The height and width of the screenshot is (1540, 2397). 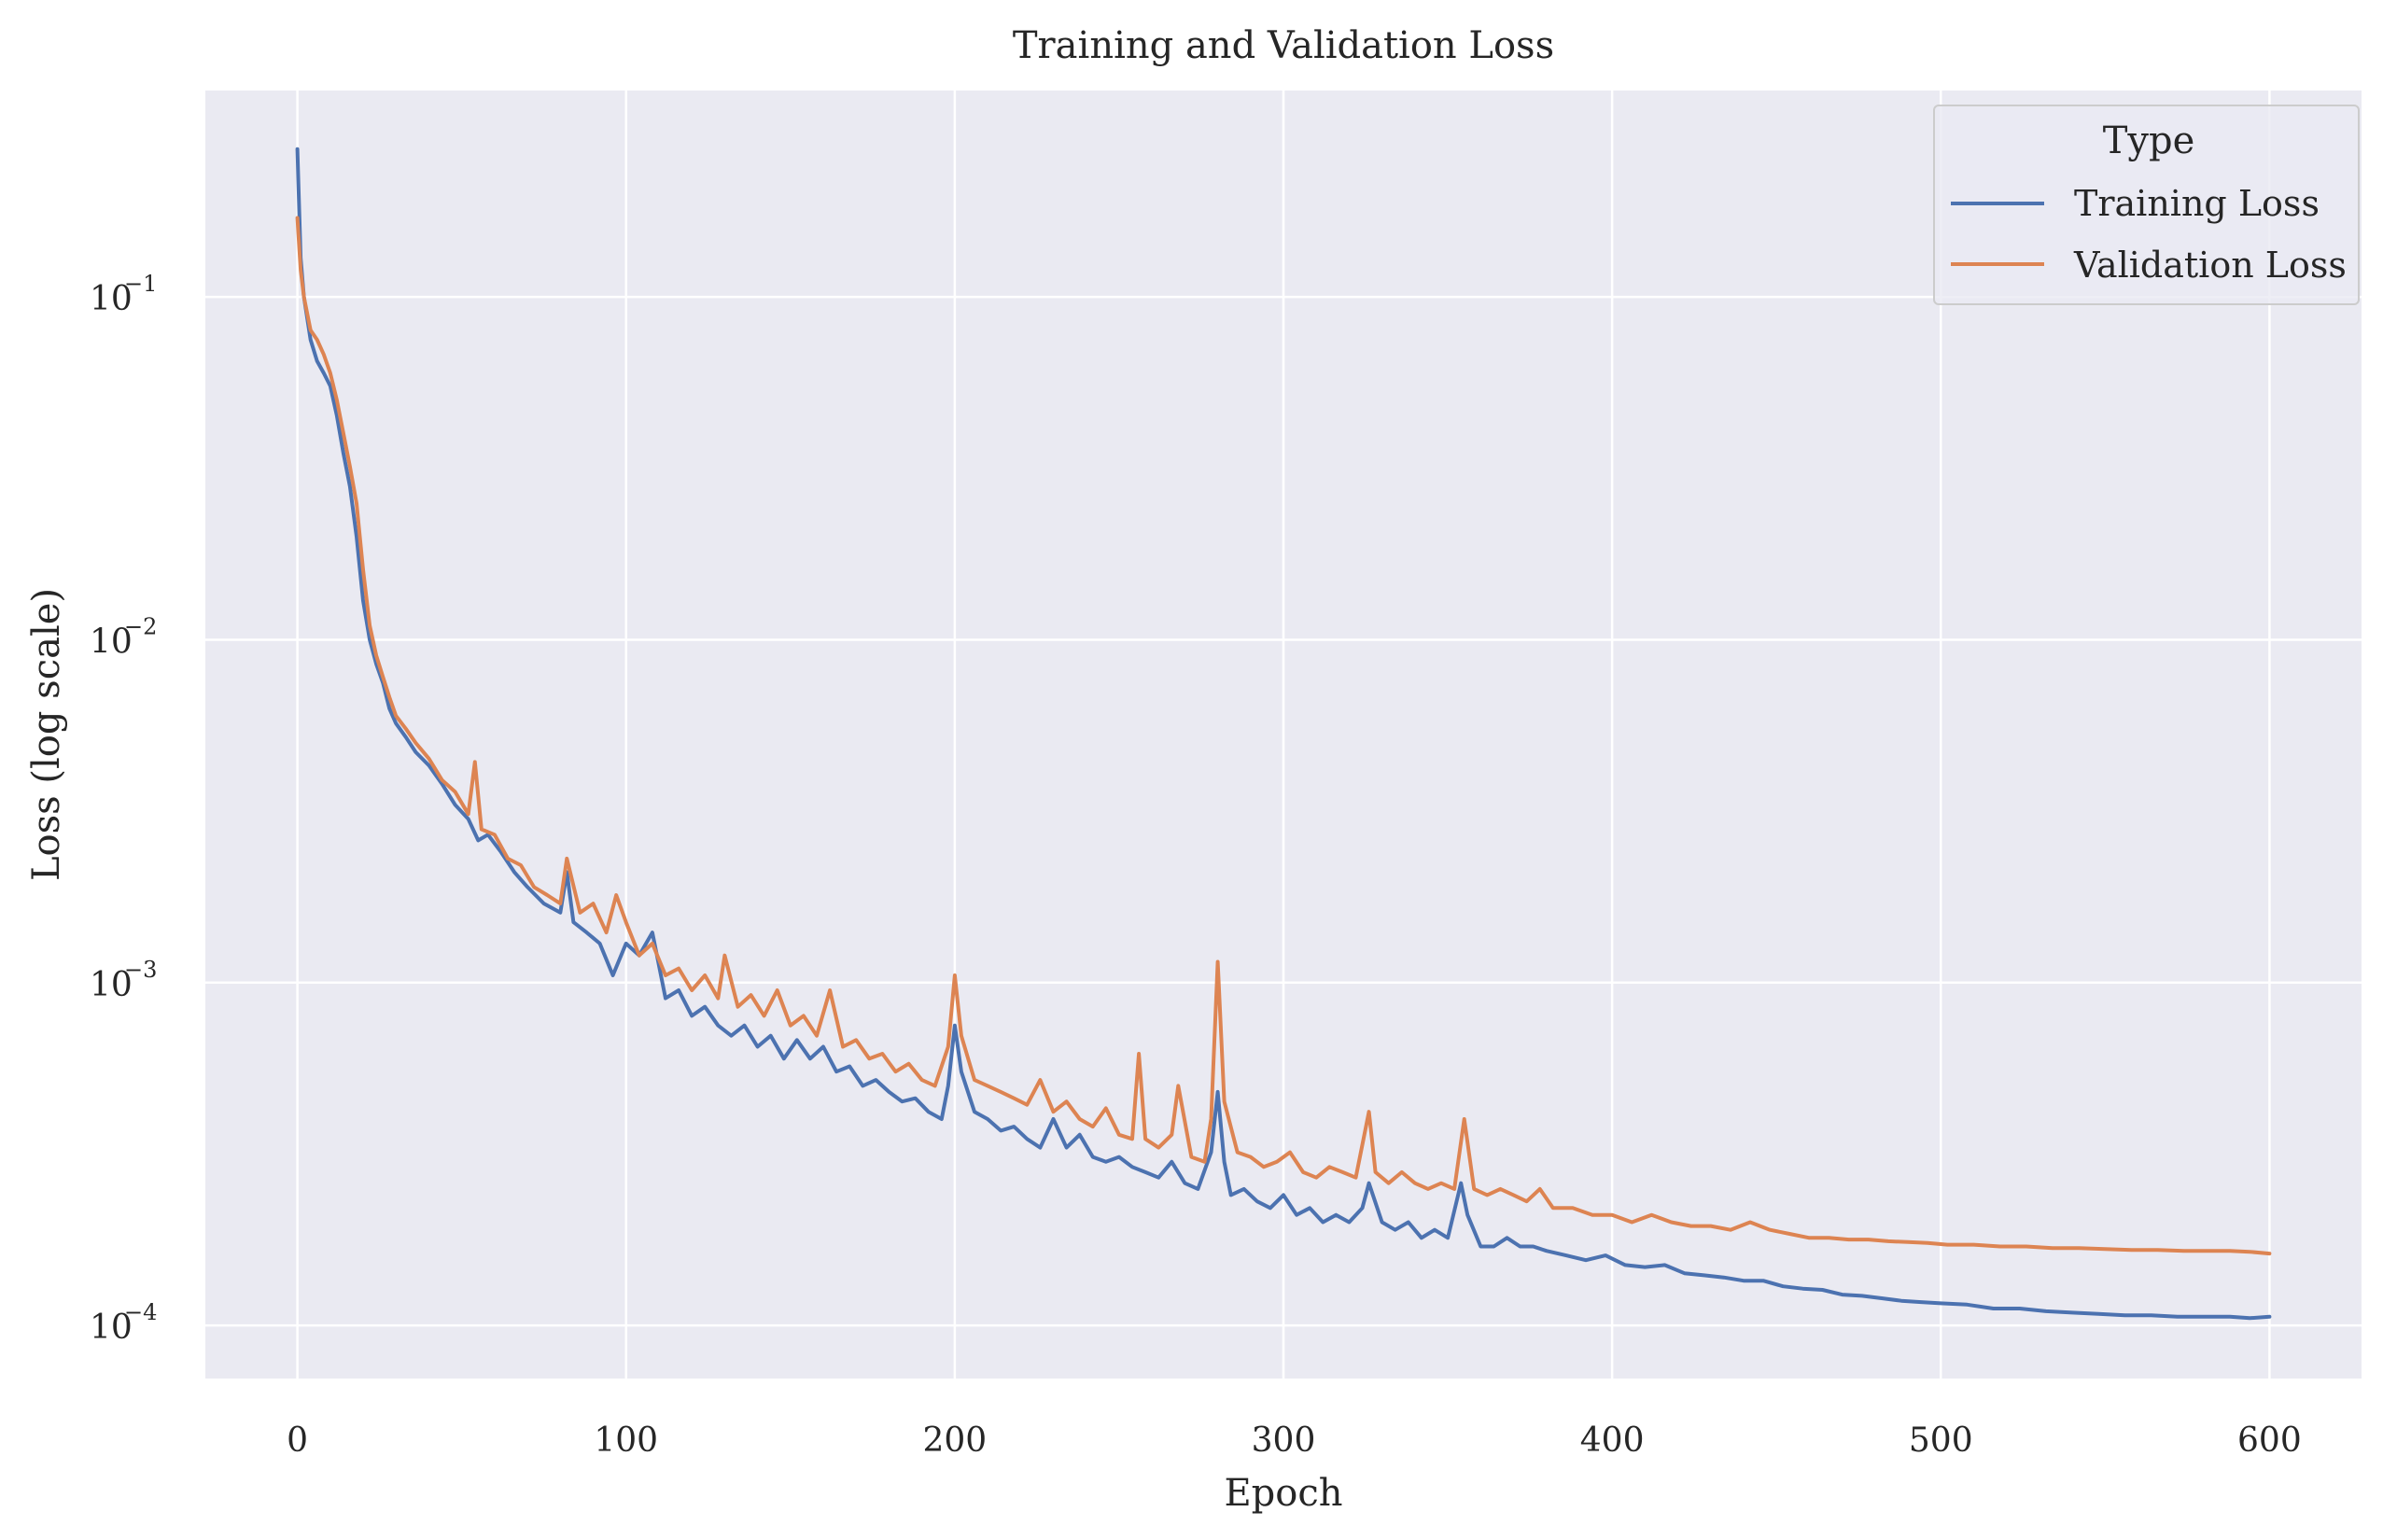 I want to click on y-axis-ticks: 10−110−210−310−4, so click(x=123, y=809).